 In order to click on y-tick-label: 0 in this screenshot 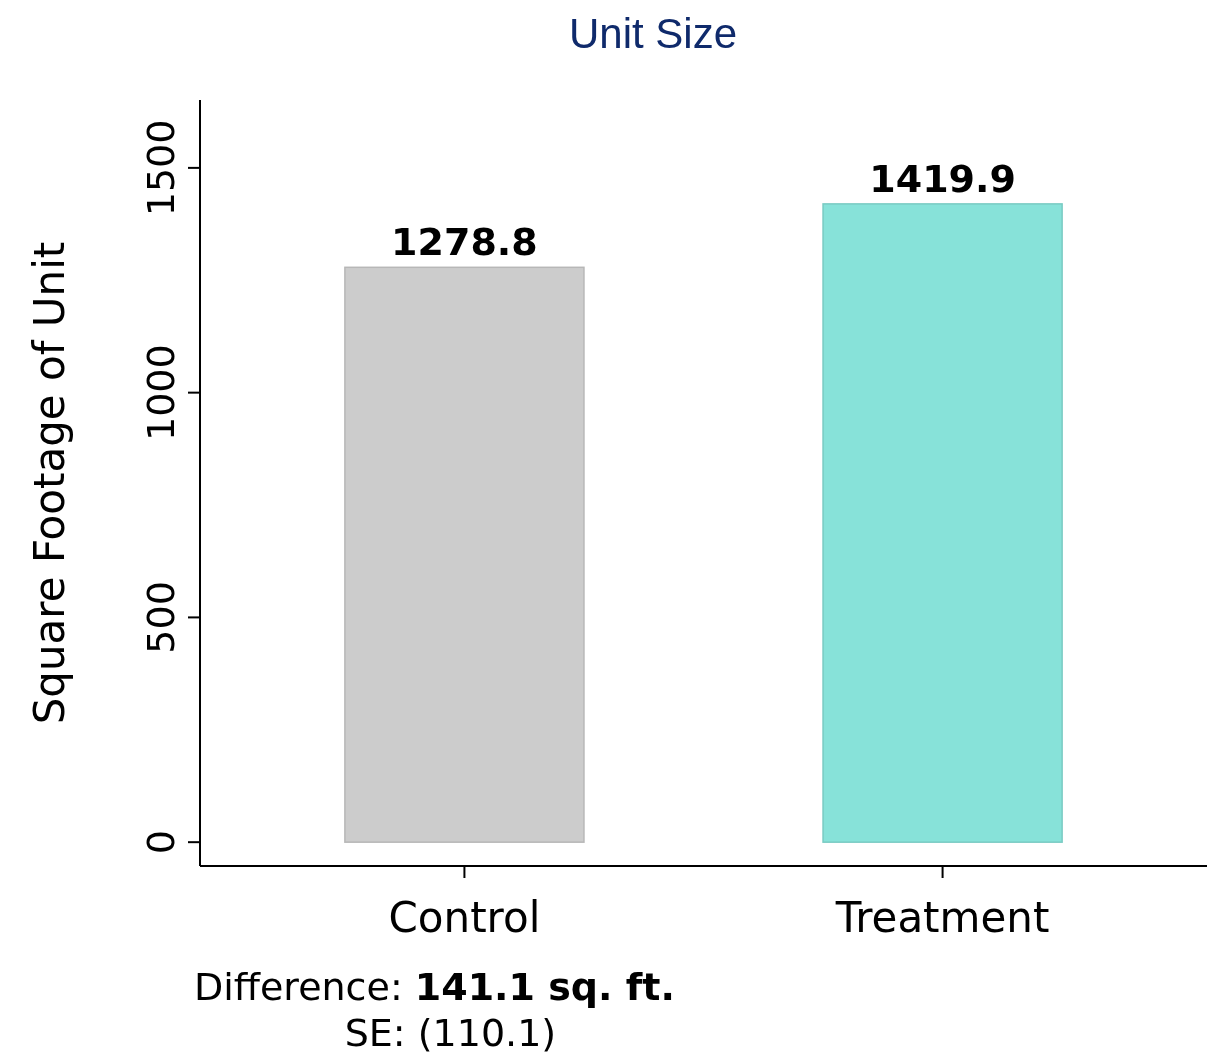, I will do `click(161, 842)`.